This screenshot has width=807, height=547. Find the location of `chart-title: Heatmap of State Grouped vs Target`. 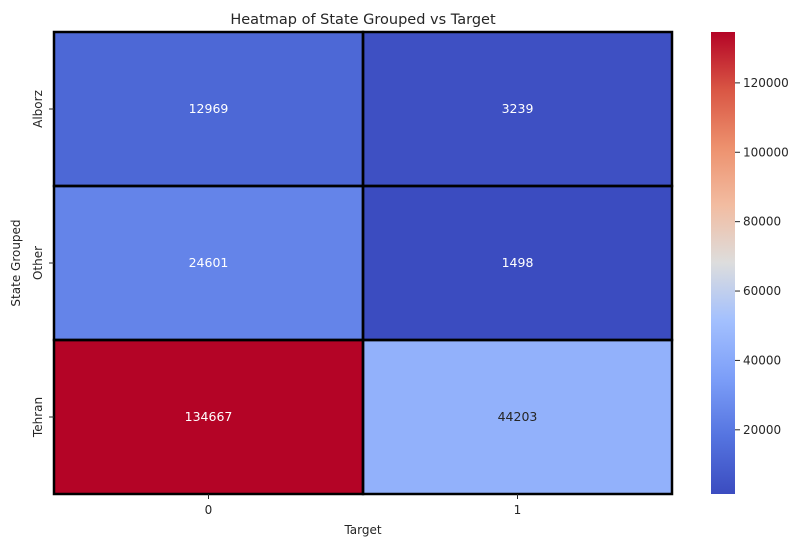

chart-title: Heatmap of State Grouped vs Target is located at coordinates (363, 20).